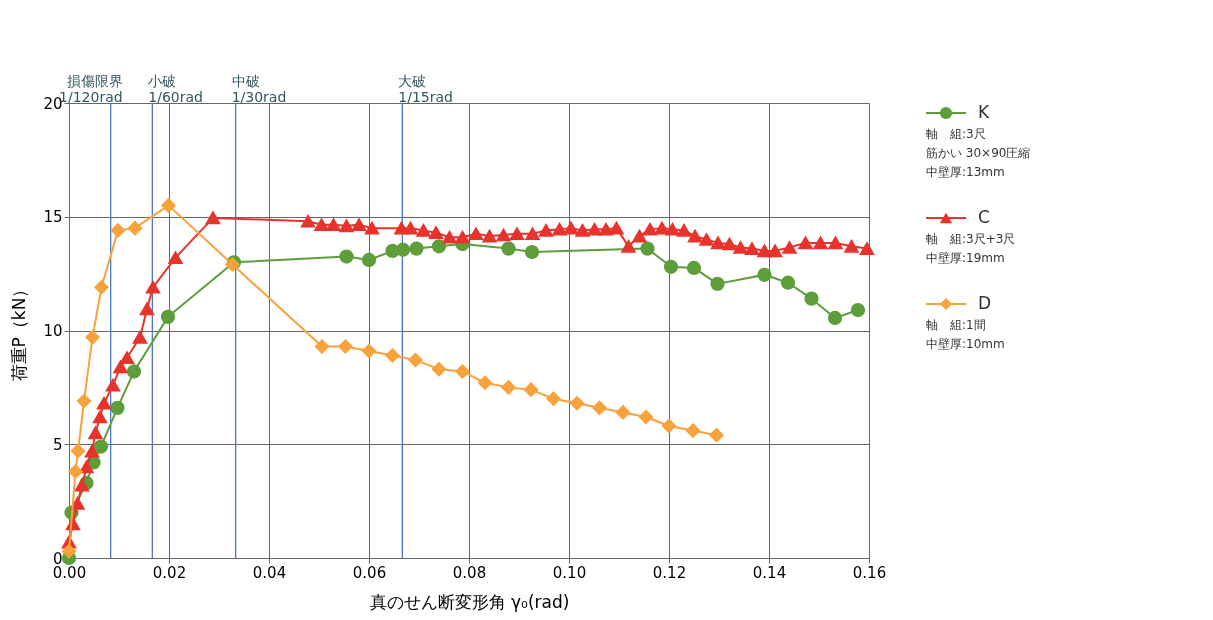 This screenshot has height=620, width=1213. What do you see at coordinates (965, 344) in the screenshot?
I see `text: 中壁厚:10mm` at bounding box center [965, 344].